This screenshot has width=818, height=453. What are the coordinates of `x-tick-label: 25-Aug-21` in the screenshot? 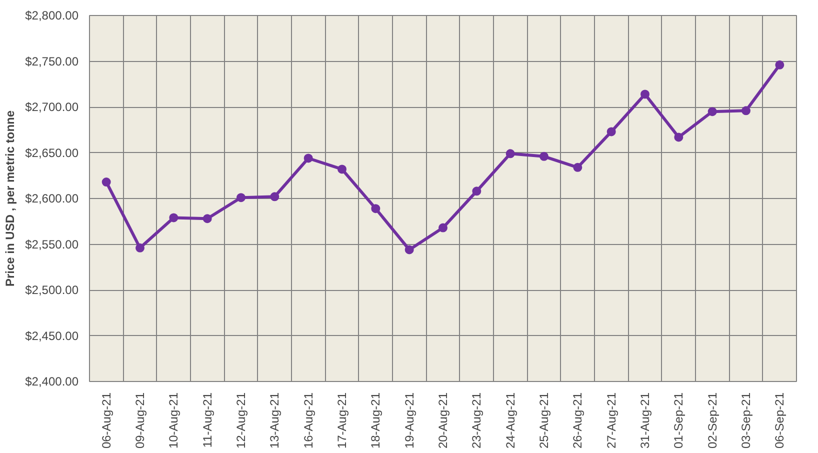 It's located at (544, 420).